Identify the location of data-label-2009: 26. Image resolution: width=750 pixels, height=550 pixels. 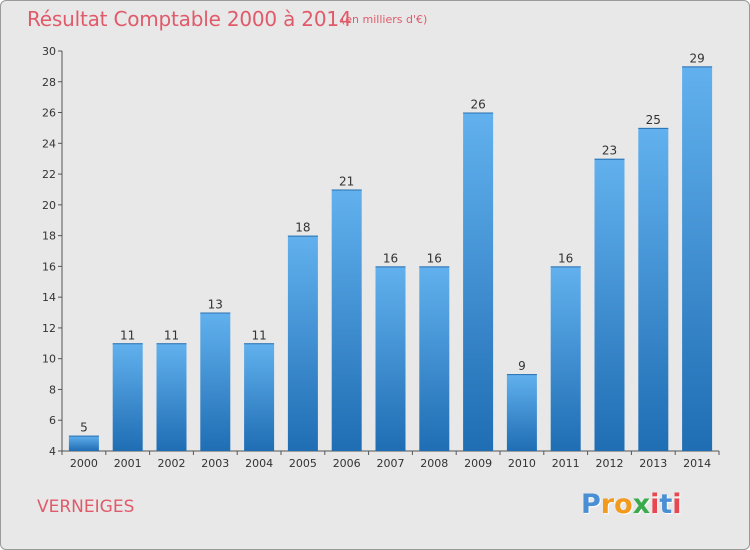
(477, 105).